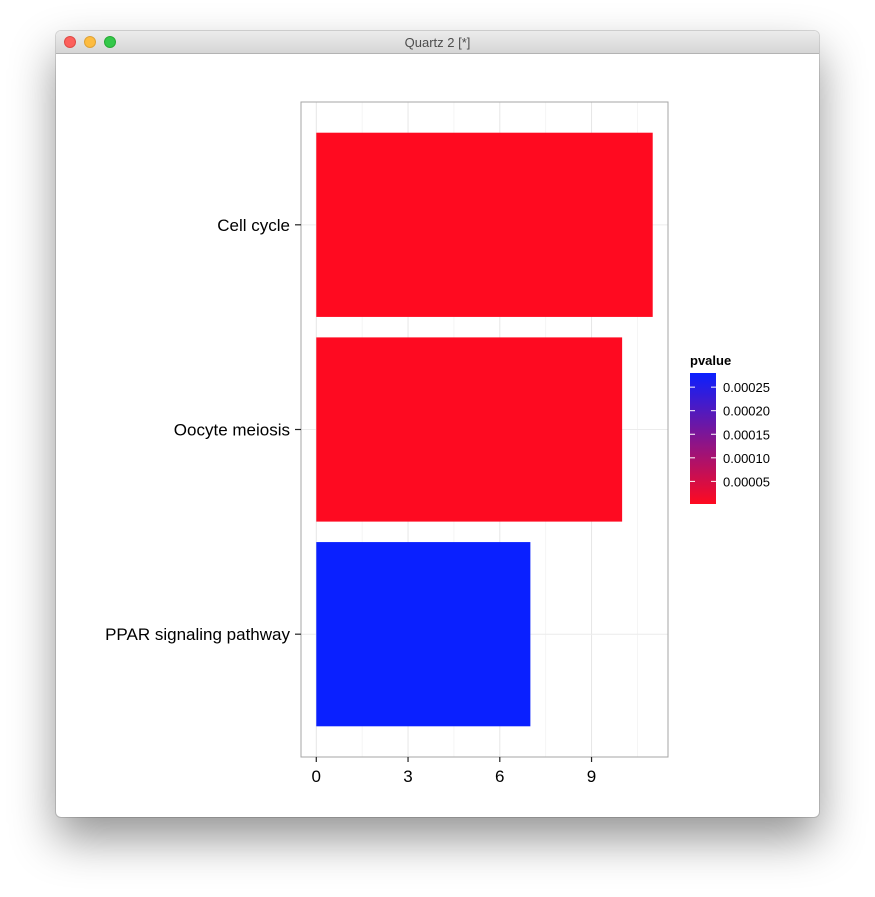  What do you see at coordinates (110, 42) in the screenshot?
I see `zoom-window-button` at bounding box center [110, 42].